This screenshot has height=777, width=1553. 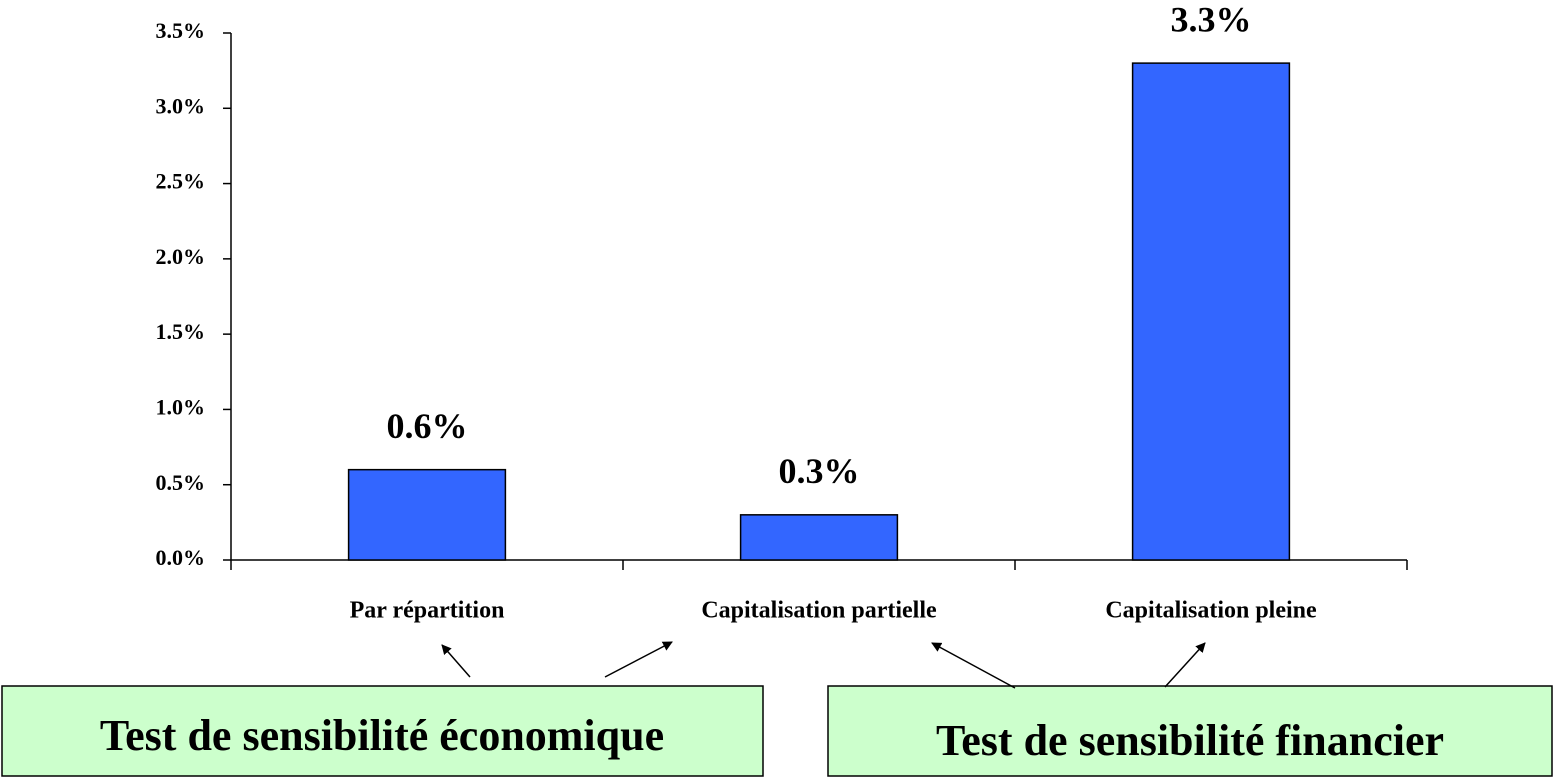 What do you see at coordinates (181, 482) in the screenshot?
I see `y-tick-label: 0.5%` at bounding box center [181, 482].